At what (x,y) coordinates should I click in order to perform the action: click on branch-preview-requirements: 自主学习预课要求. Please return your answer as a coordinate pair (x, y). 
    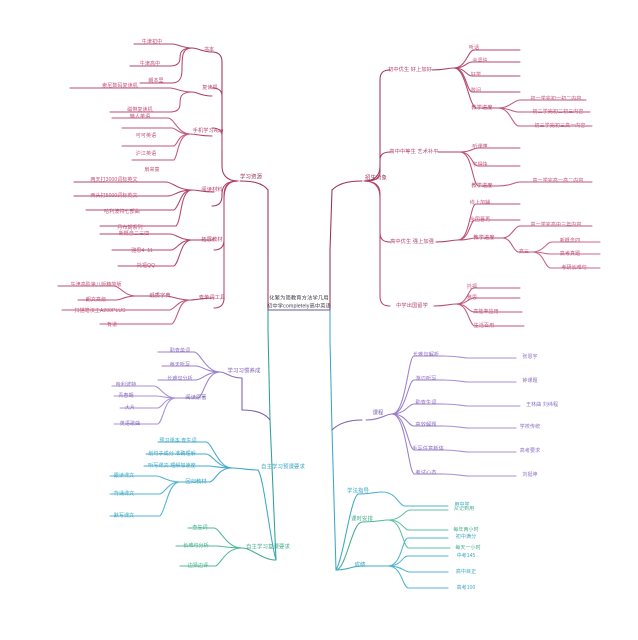
    Looking at the image, I should click on (283, 467).